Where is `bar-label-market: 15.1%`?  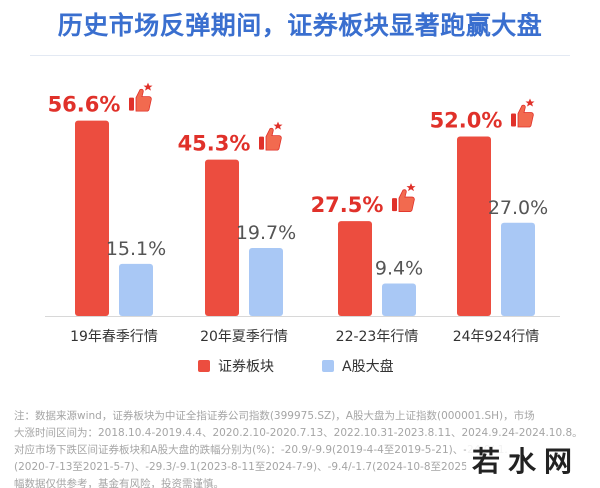 bar-label-market: 15.1% is located at coordinates (136, 249).